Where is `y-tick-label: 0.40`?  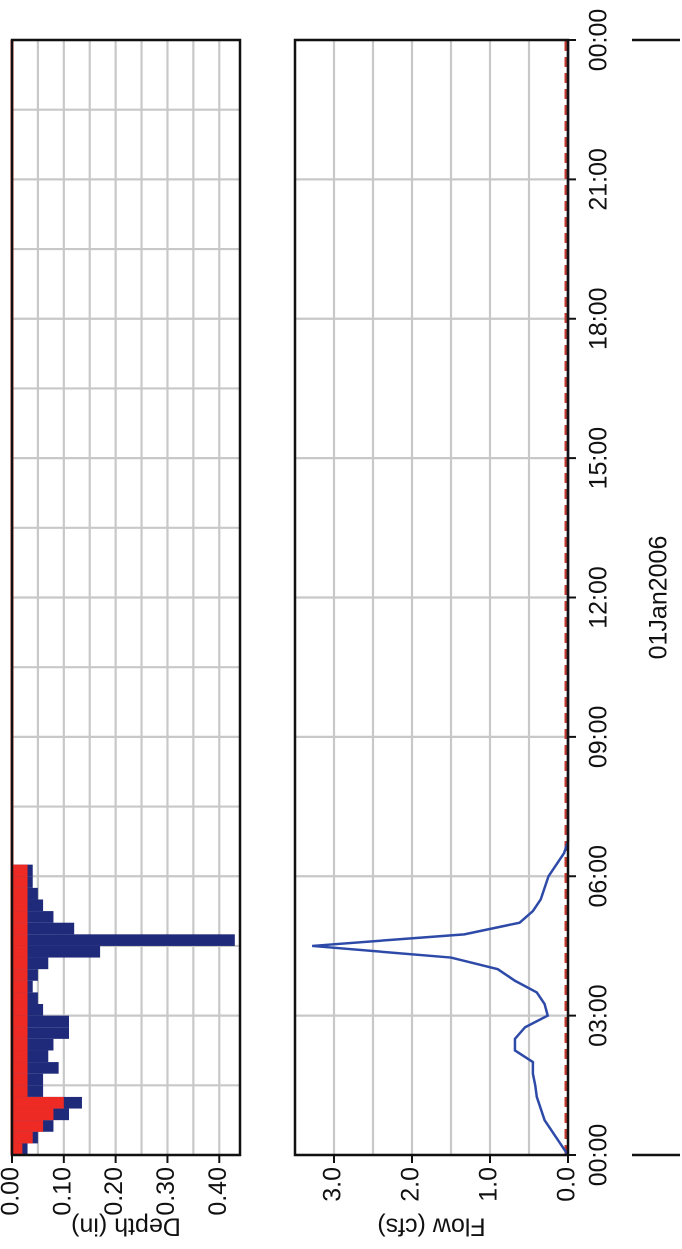 y-tick-label: 0.40 is located at coordinates (218, 1191).